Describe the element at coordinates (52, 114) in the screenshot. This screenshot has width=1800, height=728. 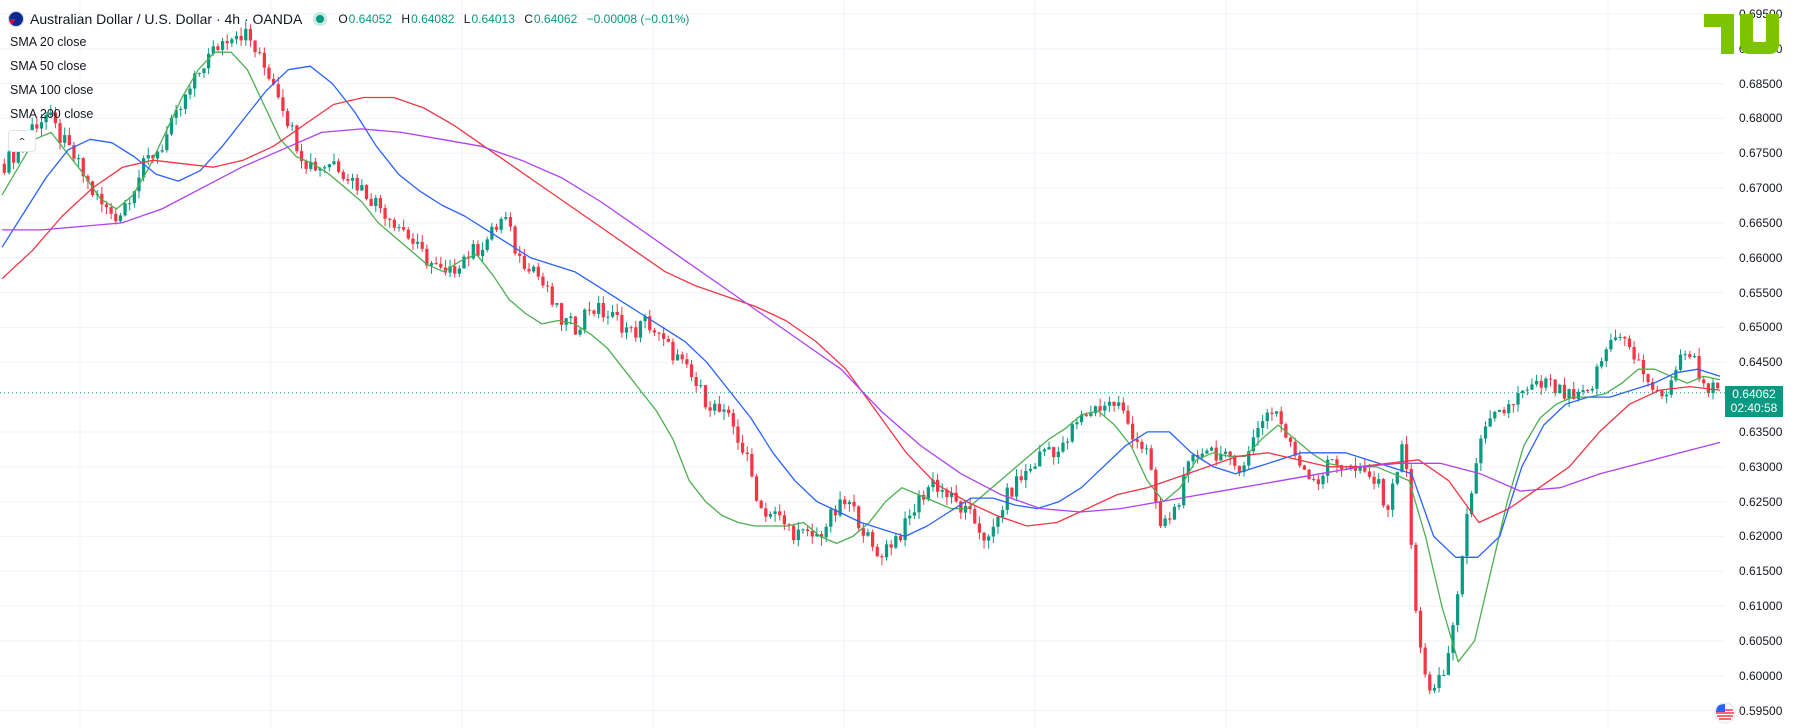
I see `indicator-sma200: SMA 200 close` at that location.